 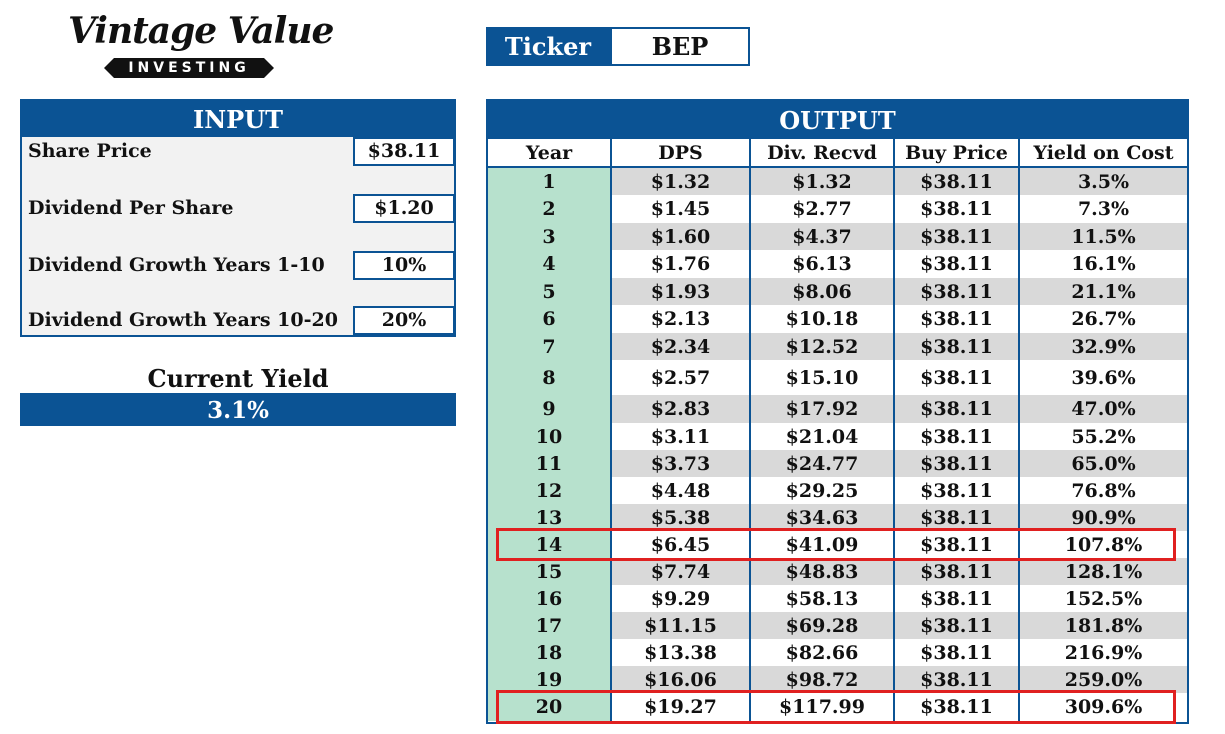 I want to click on dps-cell: $6.45, so click(x=681, y=544).